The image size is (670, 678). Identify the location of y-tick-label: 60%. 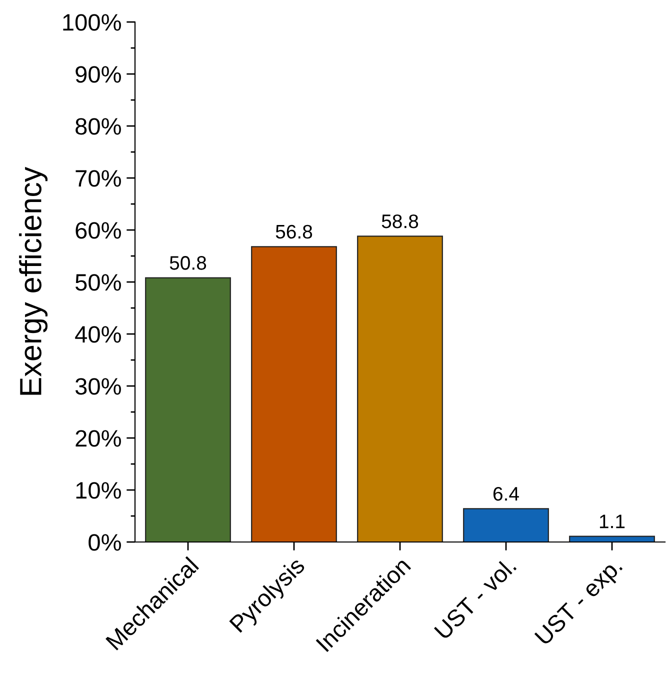
(98, 230).